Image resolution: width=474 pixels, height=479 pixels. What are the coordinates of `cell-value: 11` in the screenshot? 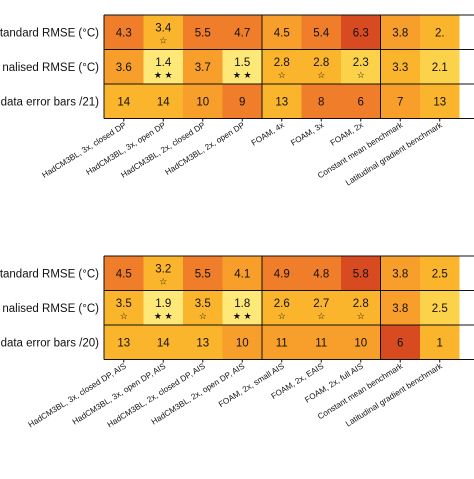 It's located at (321, 343).